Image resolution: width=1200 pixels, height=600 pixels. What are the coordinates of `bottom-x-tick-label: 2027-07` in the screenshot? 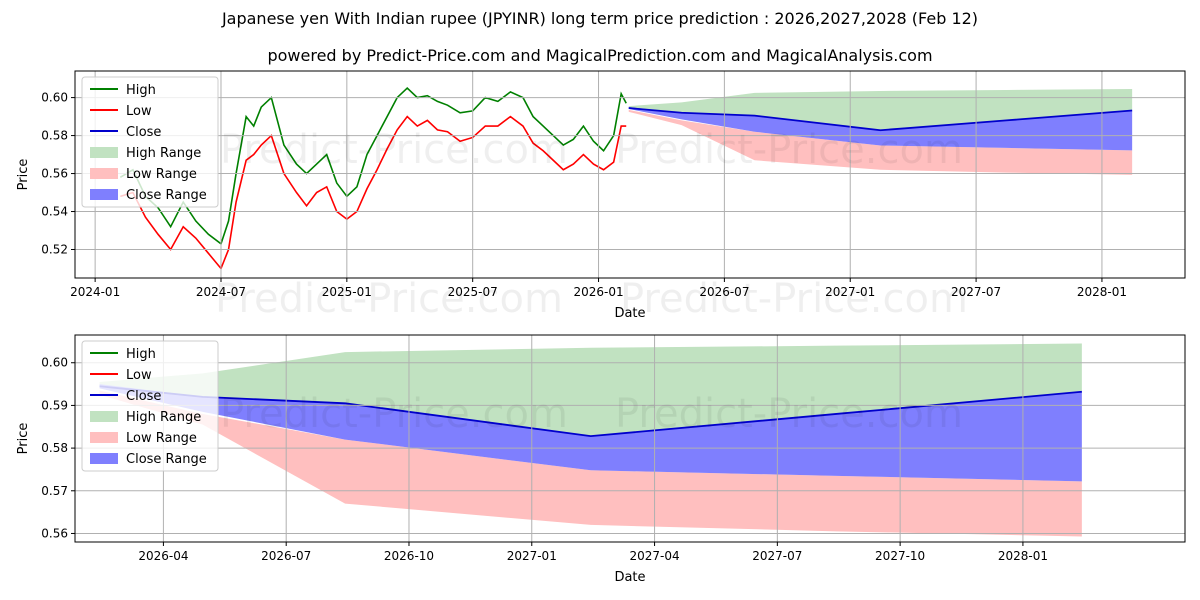 It's located at (777, 556).